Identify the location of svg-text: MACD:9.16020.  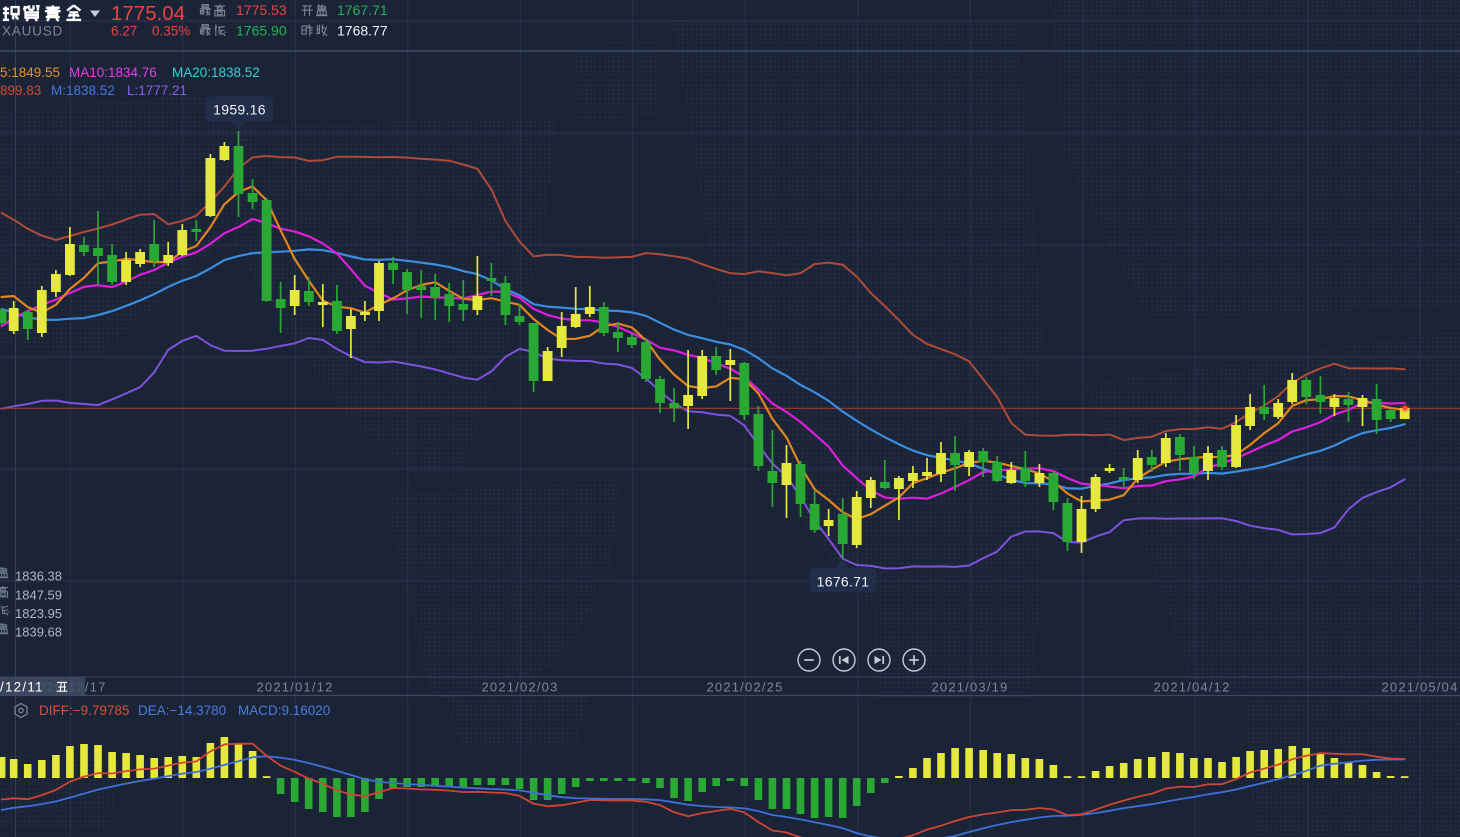
(284, 710).